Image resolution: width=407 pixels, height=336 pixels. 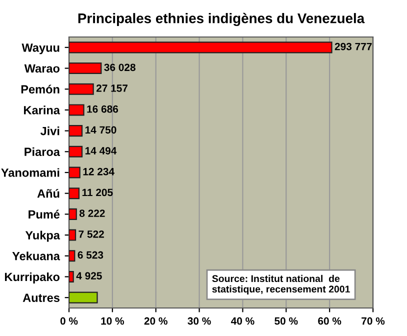 I want to click on y-tick-label: Yanomami, so click(x=30, y=172).